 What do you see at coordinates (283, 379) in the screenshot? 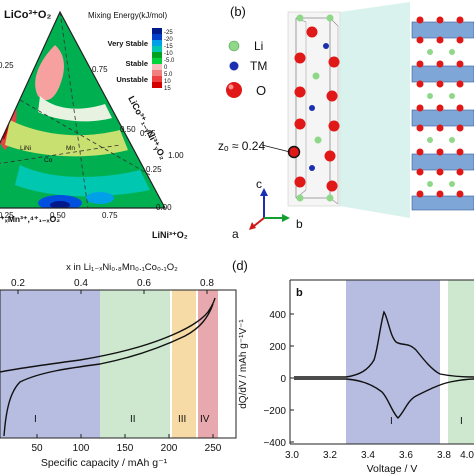
I see `y-tick-3: 0` at bounding box center [283, 379].